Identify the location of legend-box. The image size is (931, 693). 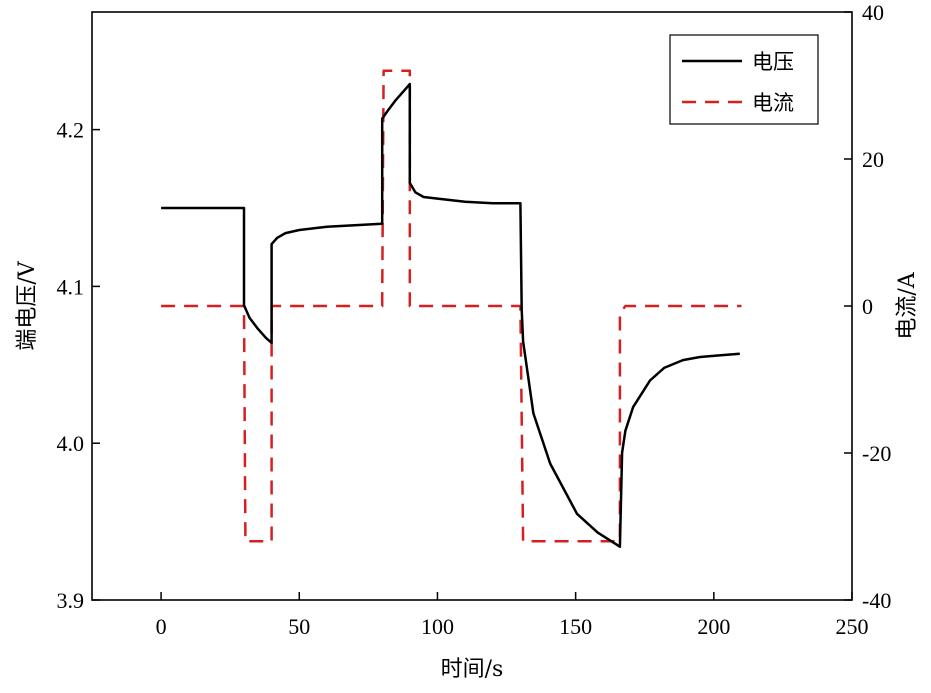
(744, 79).